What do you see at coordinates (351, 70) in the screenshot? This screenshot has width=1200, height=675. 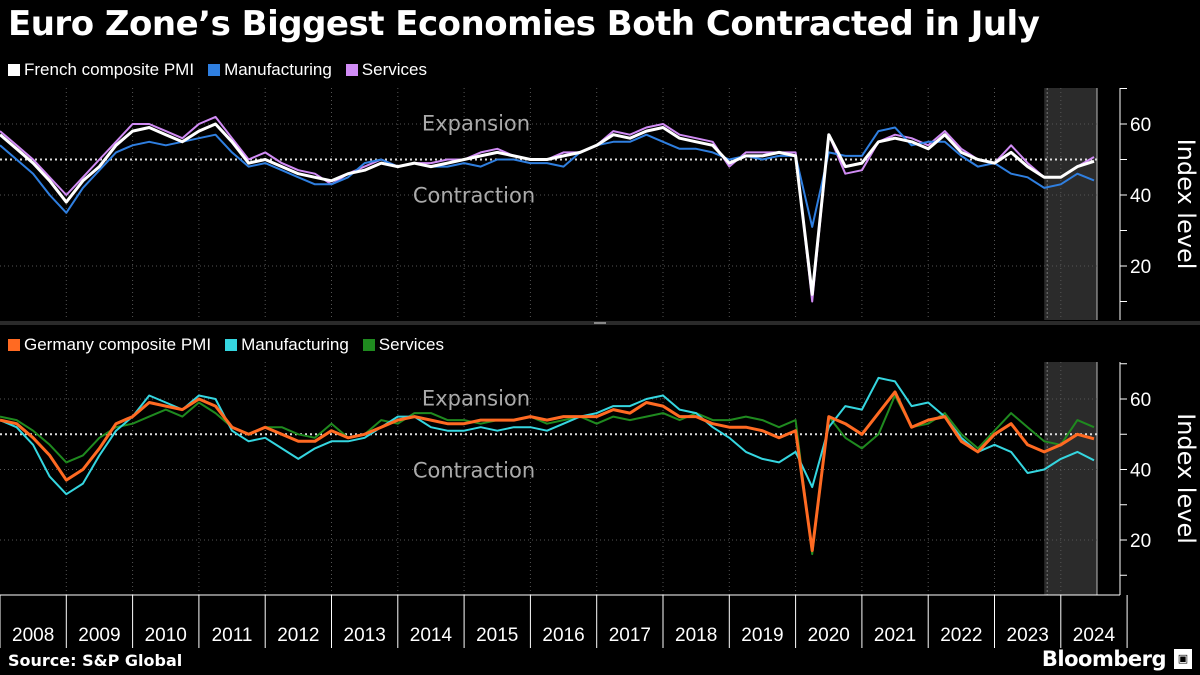 I see `legend-swatch-french-services` at bounding box center [351, 70].